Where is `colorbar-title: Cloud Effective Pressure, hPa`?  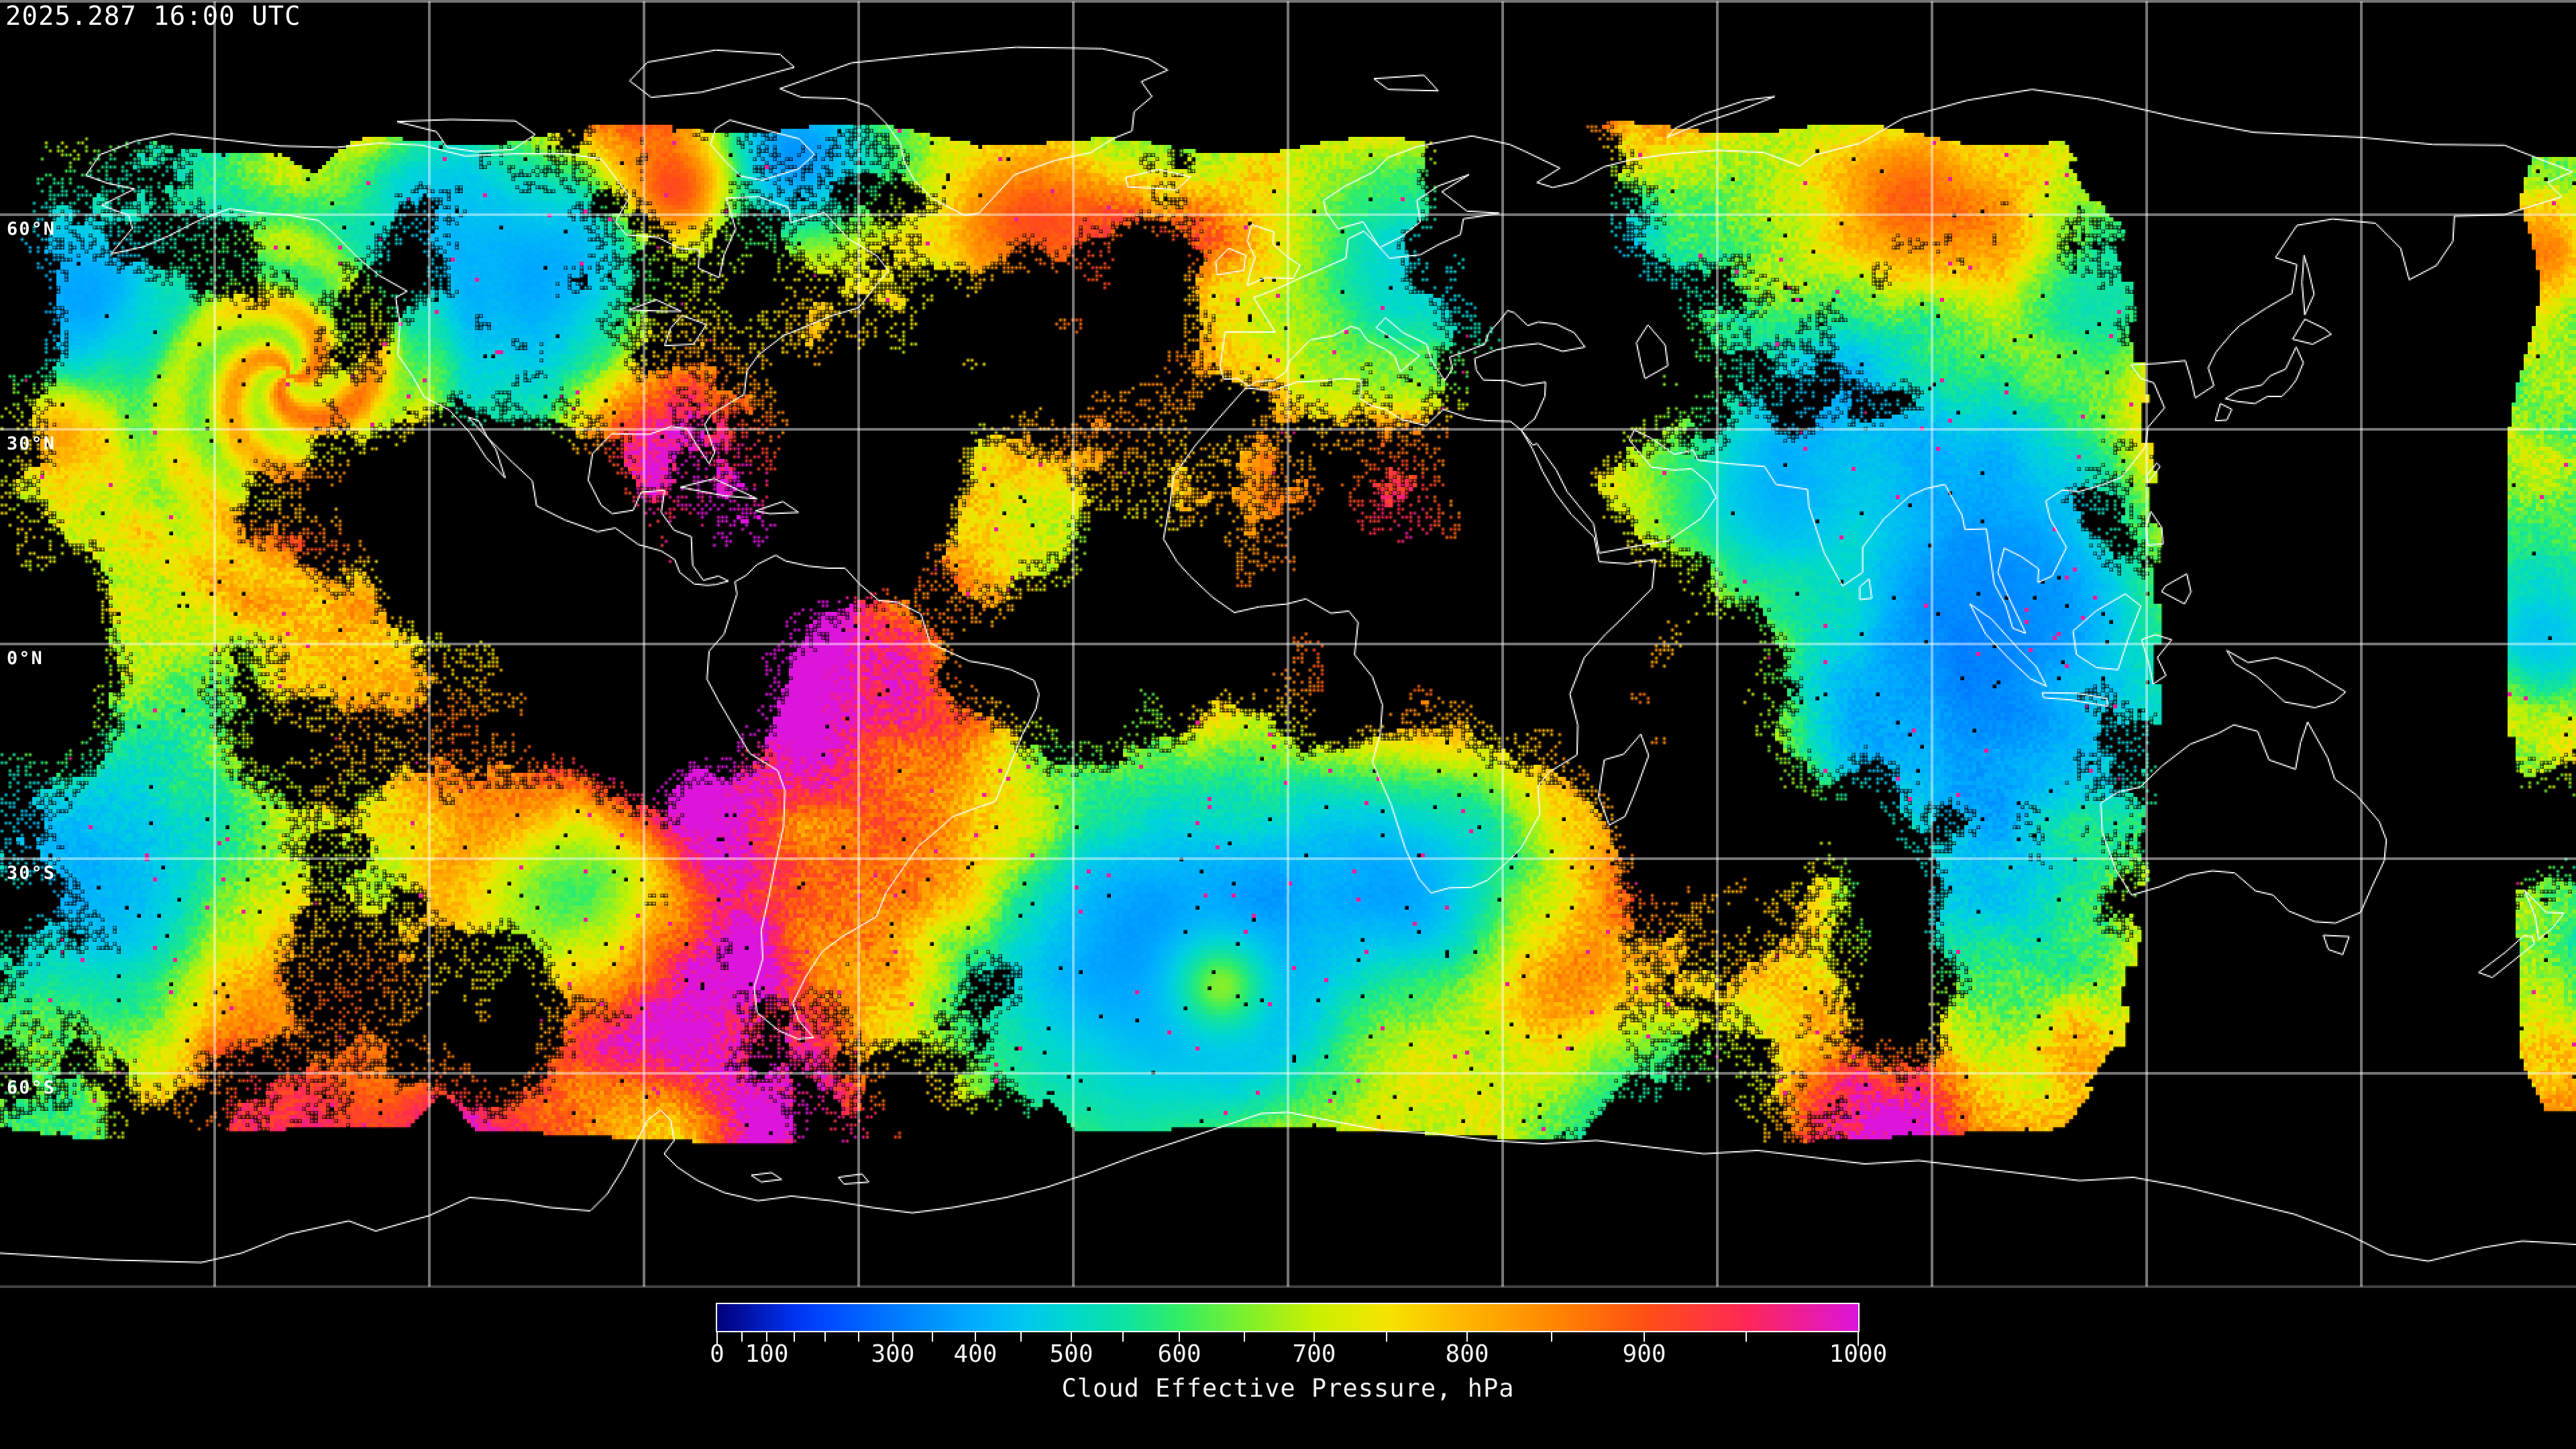 colorbar-title: Cloud Effective Pressure, hPa is located at coordinates (1288, 1388).